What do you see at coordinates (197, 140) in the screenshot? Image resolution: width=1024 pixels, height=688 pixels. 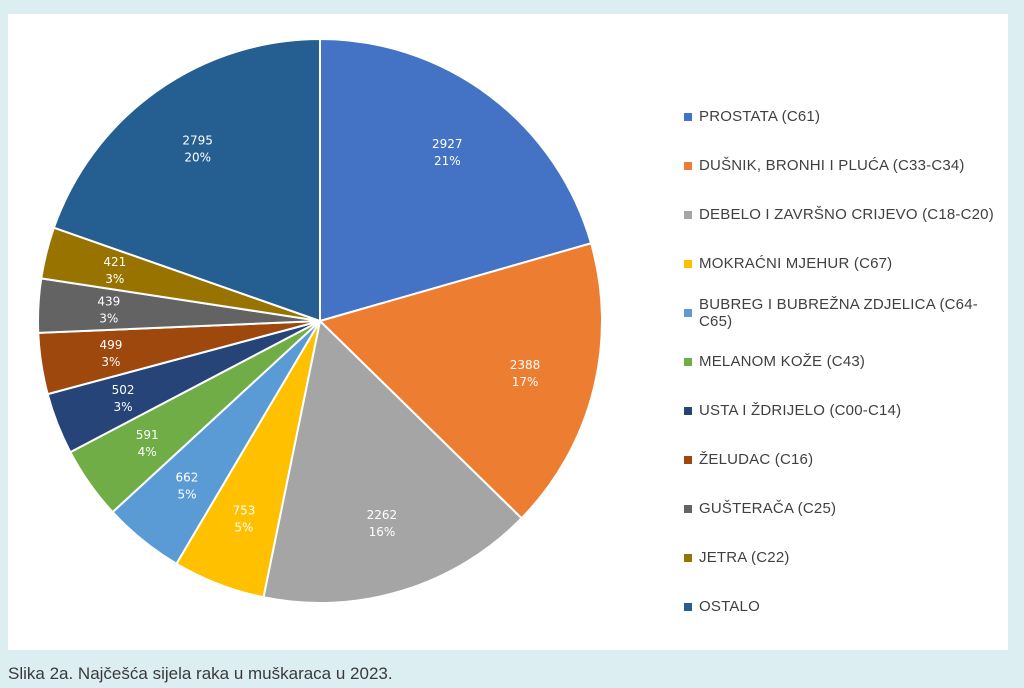 I see `data-label-value: 2795` at bounding box center [197, 140].